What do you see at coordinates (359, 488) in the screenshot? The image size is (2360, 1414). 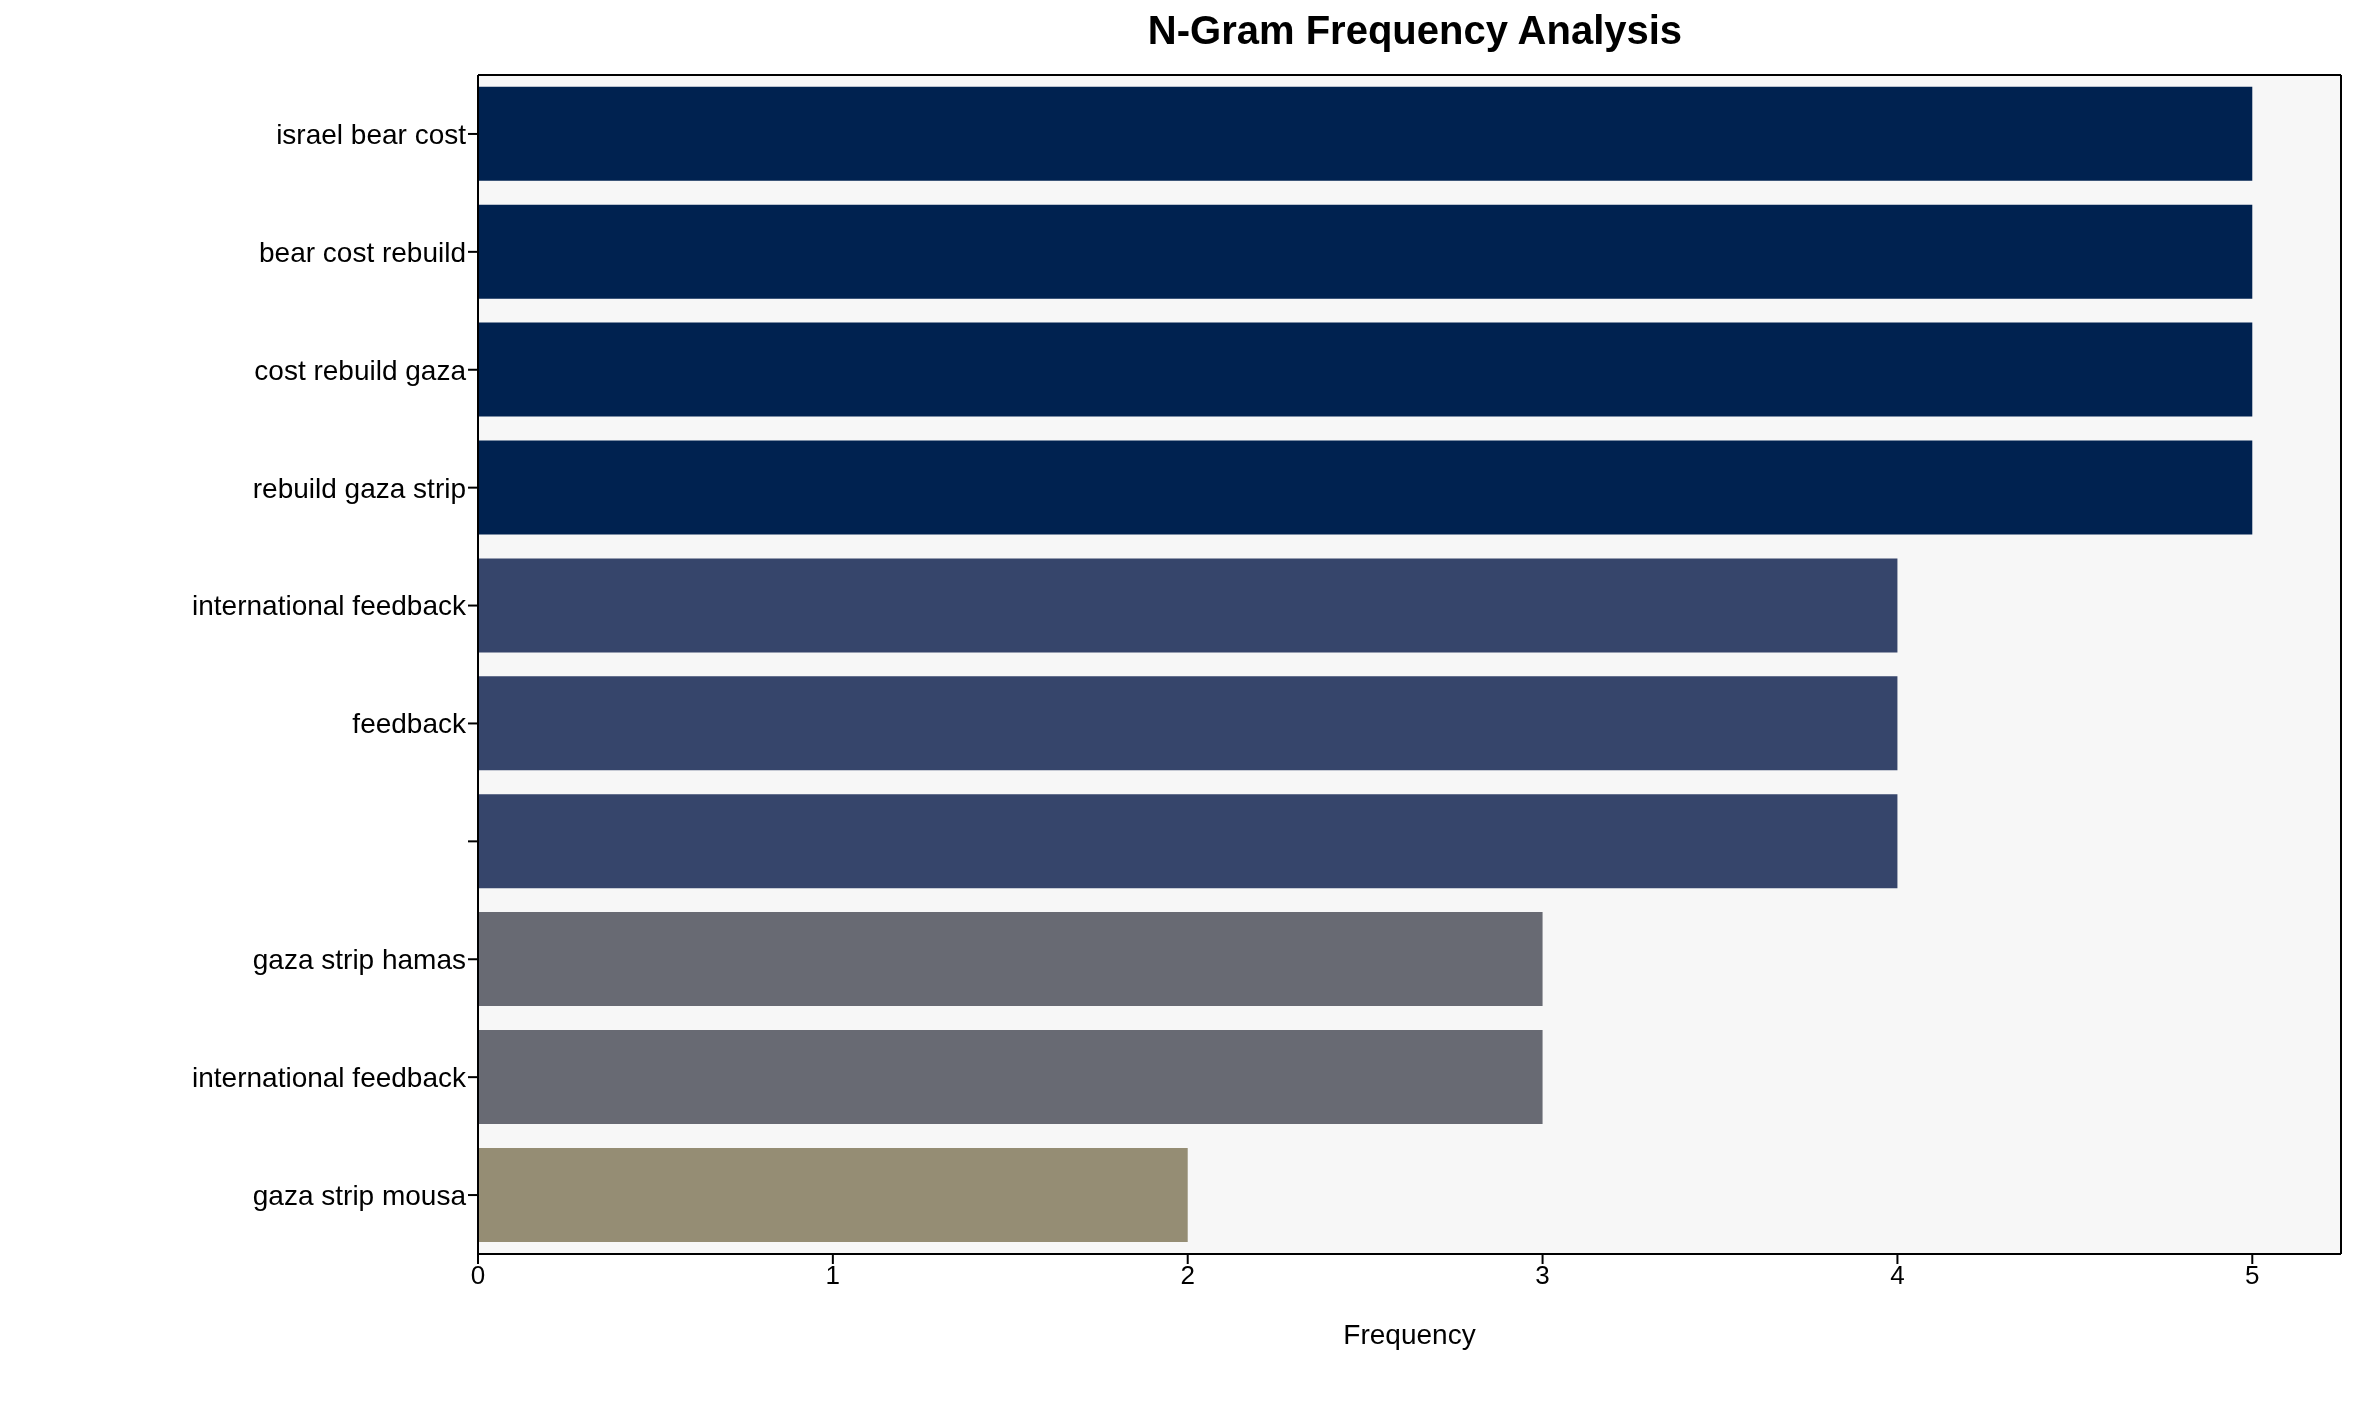 I see `y-tick-label: rebuild gaza strip` at bounding box center [359, 488].